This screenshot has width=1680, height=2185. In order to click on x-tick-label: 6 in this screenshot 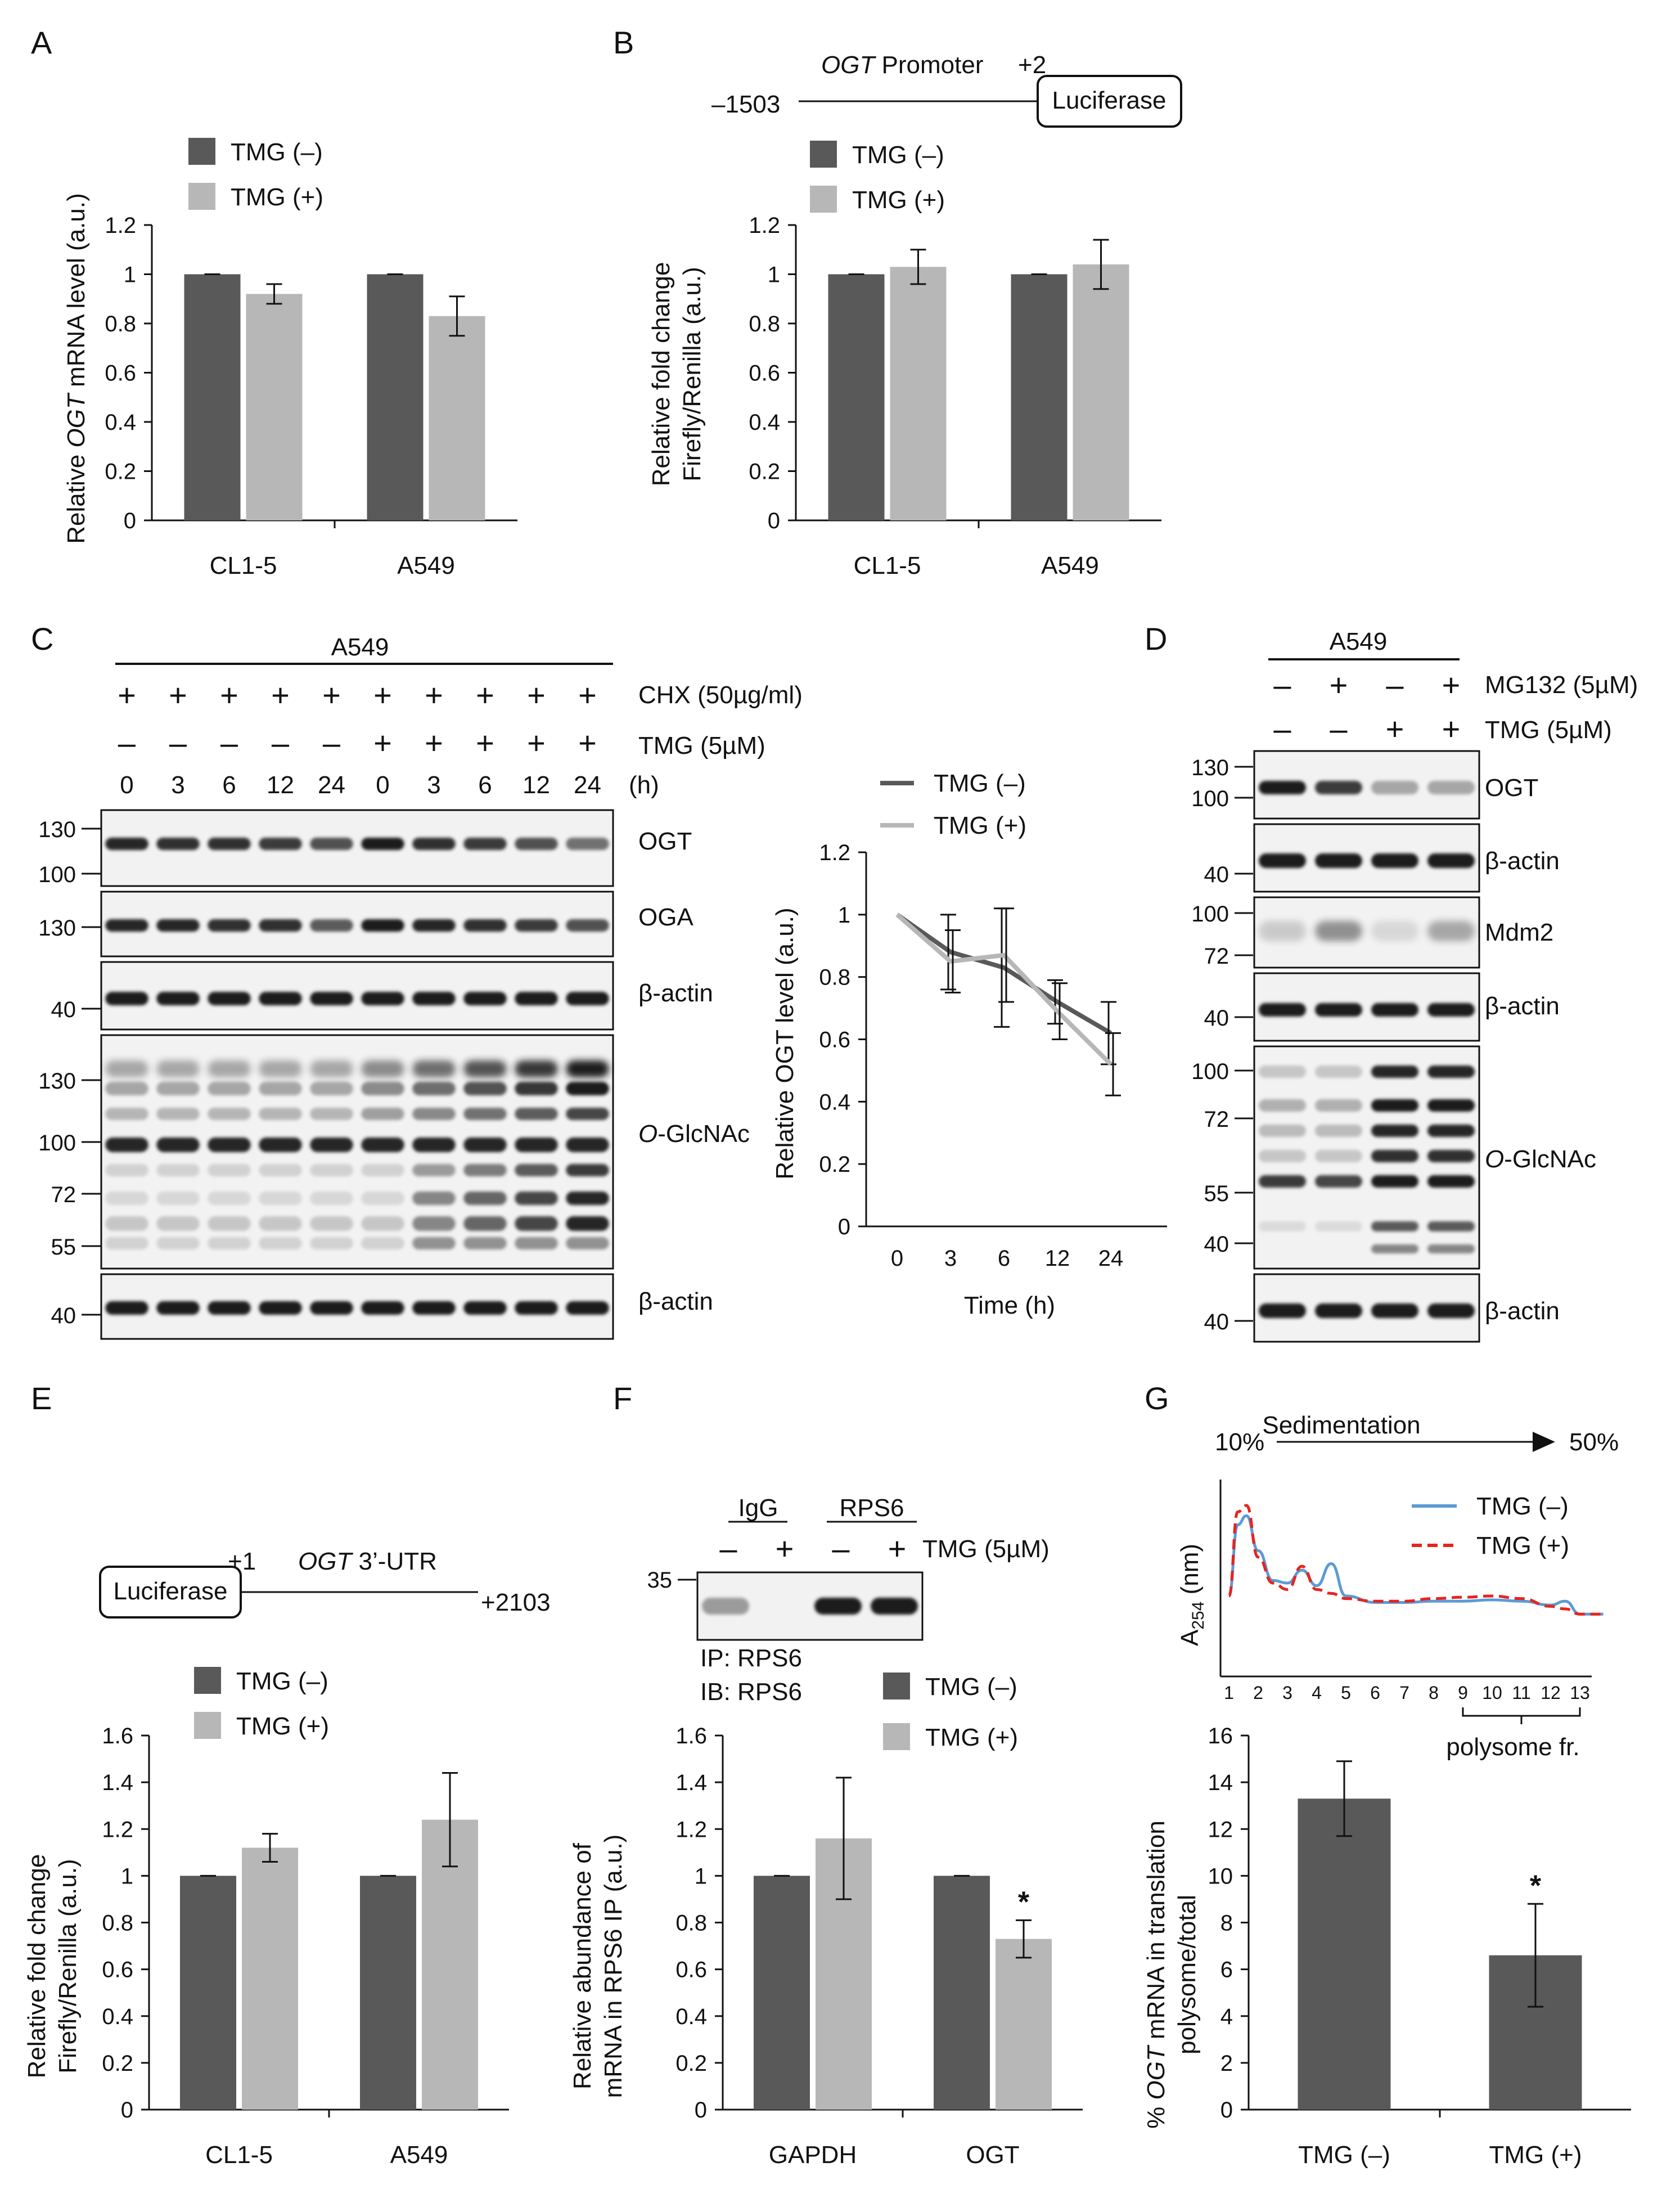, I will do `click(1375, 1693)`.